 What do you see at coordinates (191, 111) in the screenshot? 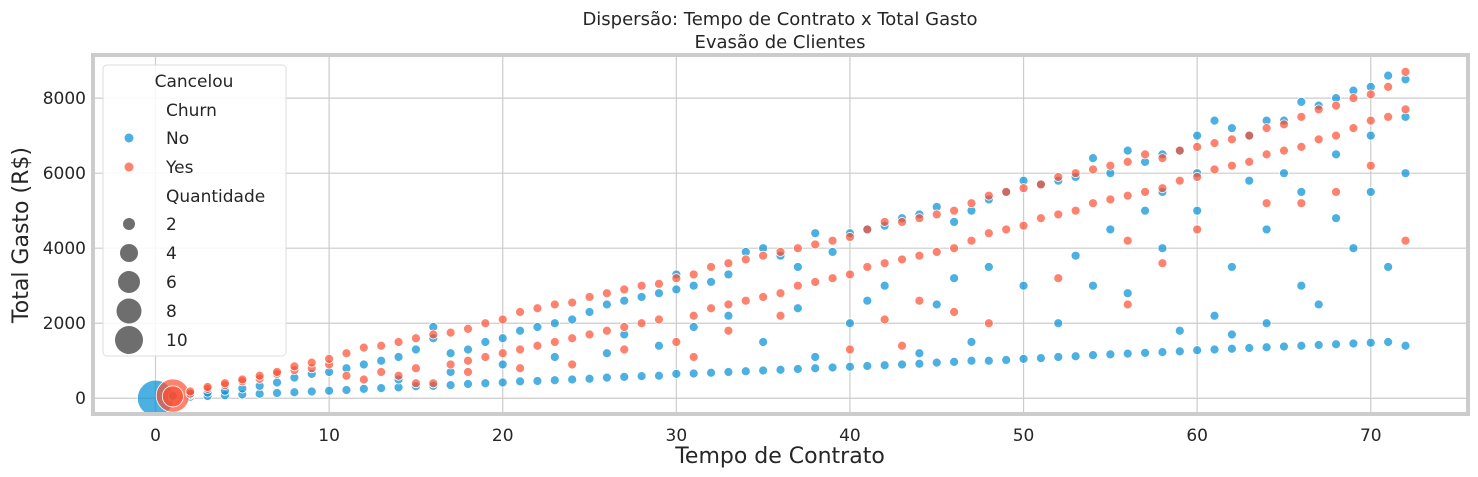
I see `legend-hue-title: Churn` at bounding box center [191, 111].